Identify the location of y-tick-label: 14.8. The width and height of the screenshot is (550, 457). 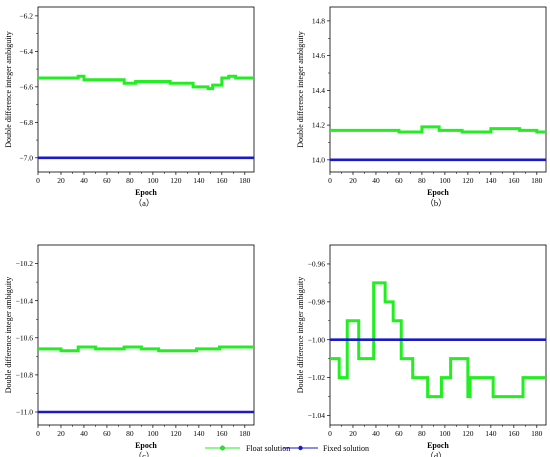
(318, 20).